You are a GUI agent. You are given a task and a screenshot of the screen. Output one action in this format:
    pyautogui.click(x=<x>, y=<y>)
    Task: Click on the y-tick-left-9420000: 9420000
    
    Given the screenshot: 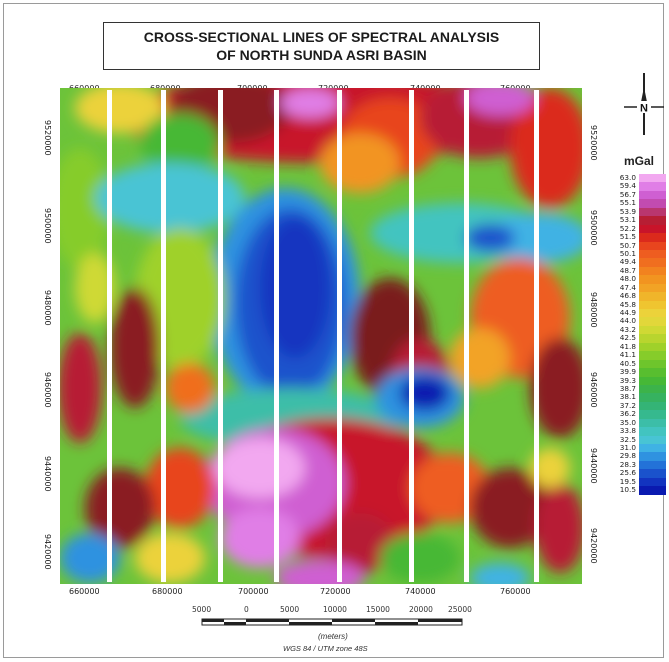 What is the action you would take?
    pyautogui.click(x=47, y=552)
    